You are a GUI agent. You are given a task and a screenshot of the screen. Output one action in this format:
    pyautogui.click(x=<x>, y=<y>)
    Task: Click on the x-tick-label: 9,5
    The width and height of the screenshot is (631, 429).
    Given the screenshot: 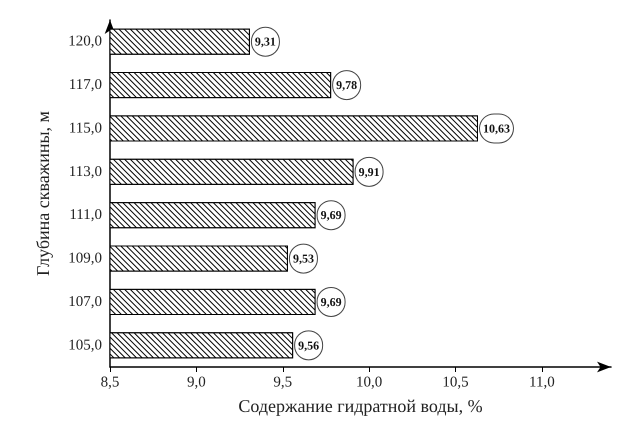 What is the action you would take?
    pyautogui.click(x=282, y=382)
    